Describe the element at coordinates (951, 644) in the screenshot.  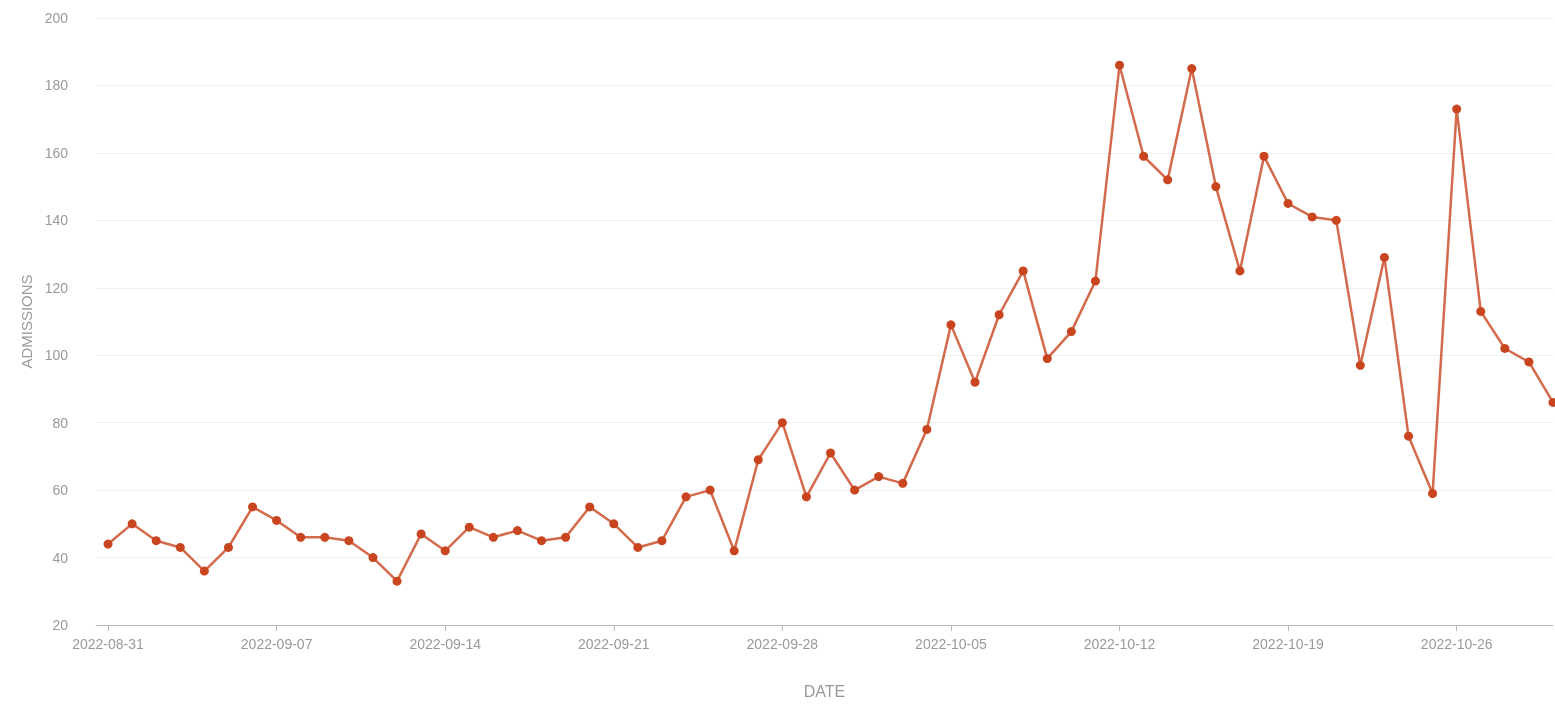
I see `x-tick-label: 2022-10-05` at that location.